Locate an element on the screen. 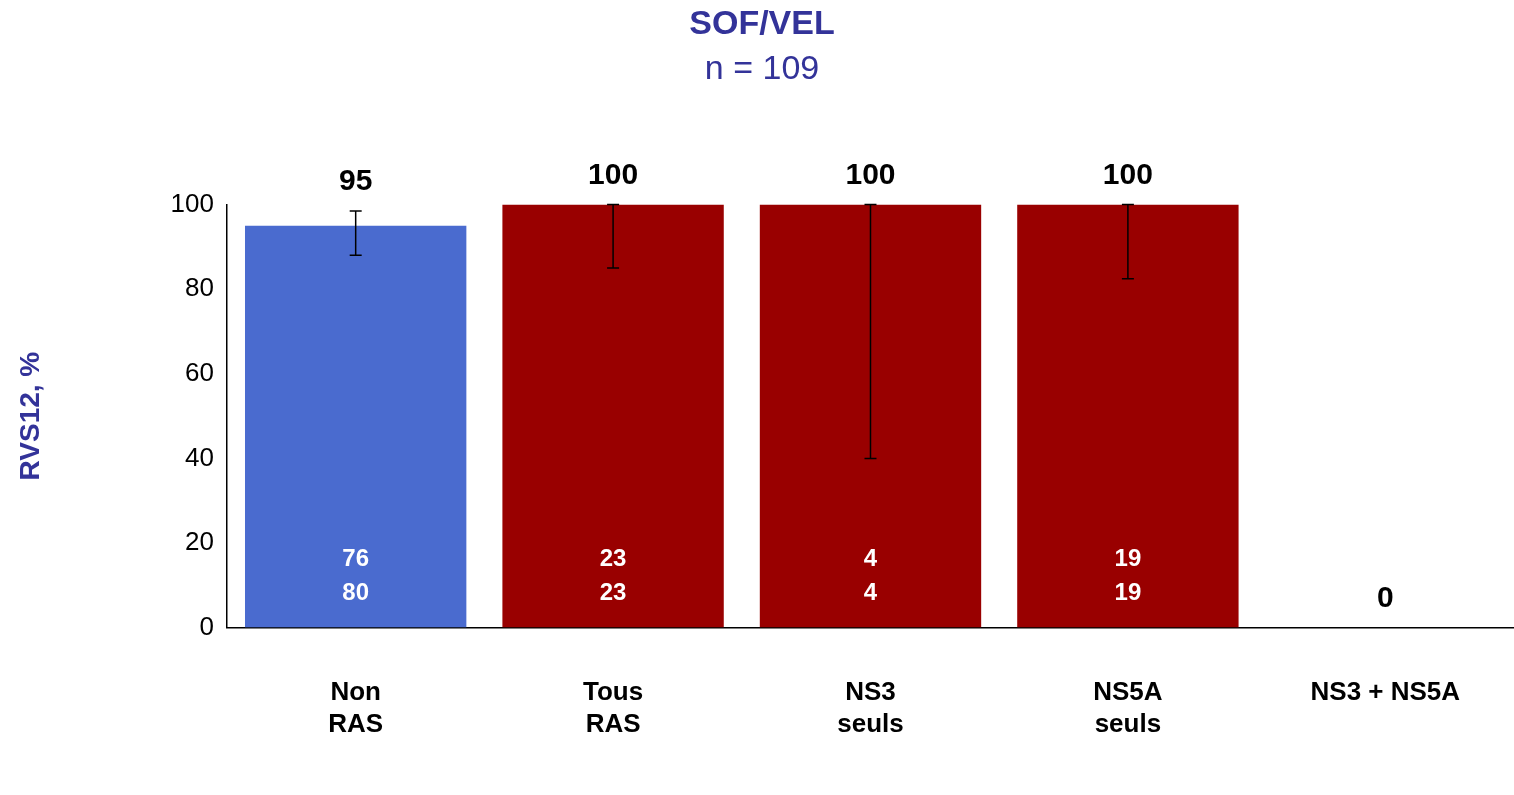  annotation: 80 is located at coordinates (356, 592).